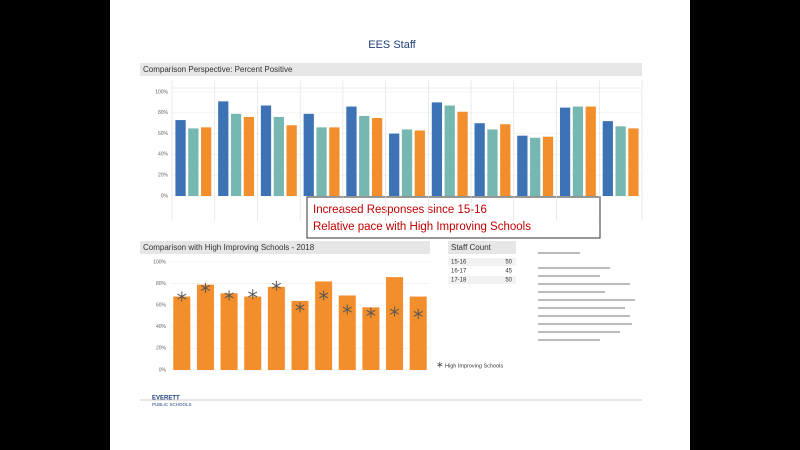 This screenshot has width=800, height=450. I want to click on logo: EVERETT, so click(166, 399).